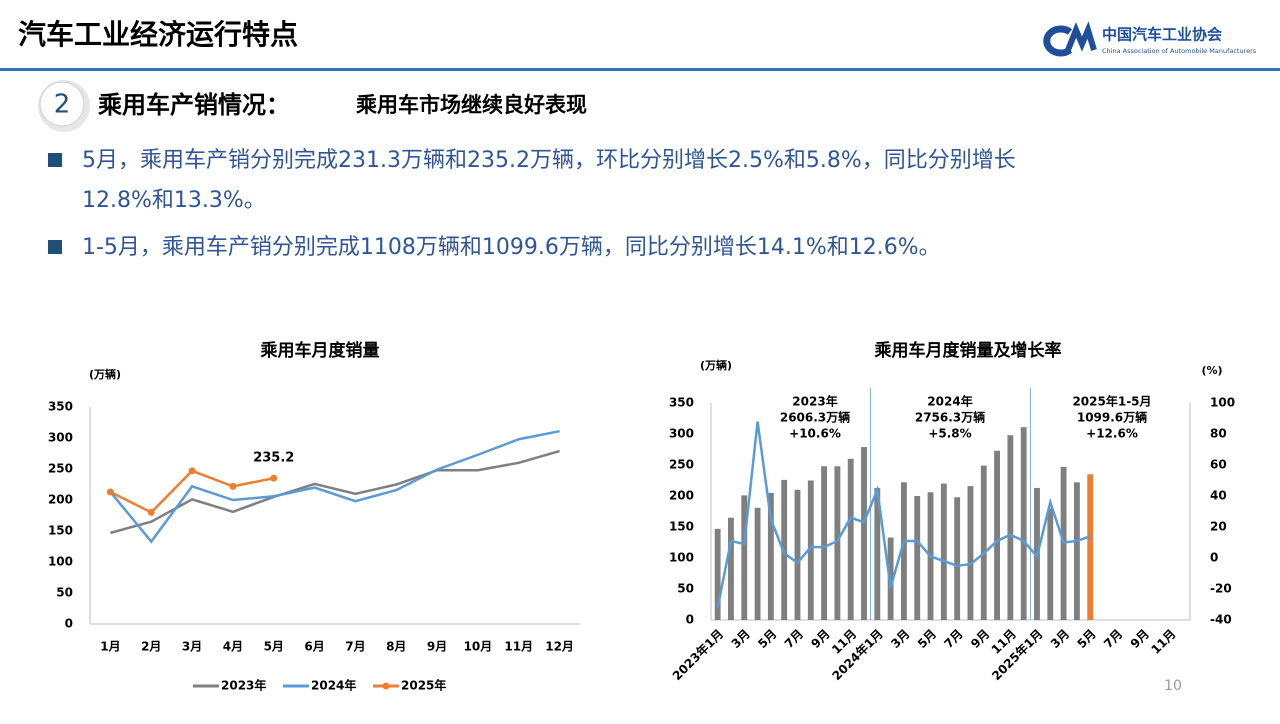  What do you see at coordinates (681, 465) in the screenshot?
I see `y-tick-label: 250` at bounding box center [681, 465].